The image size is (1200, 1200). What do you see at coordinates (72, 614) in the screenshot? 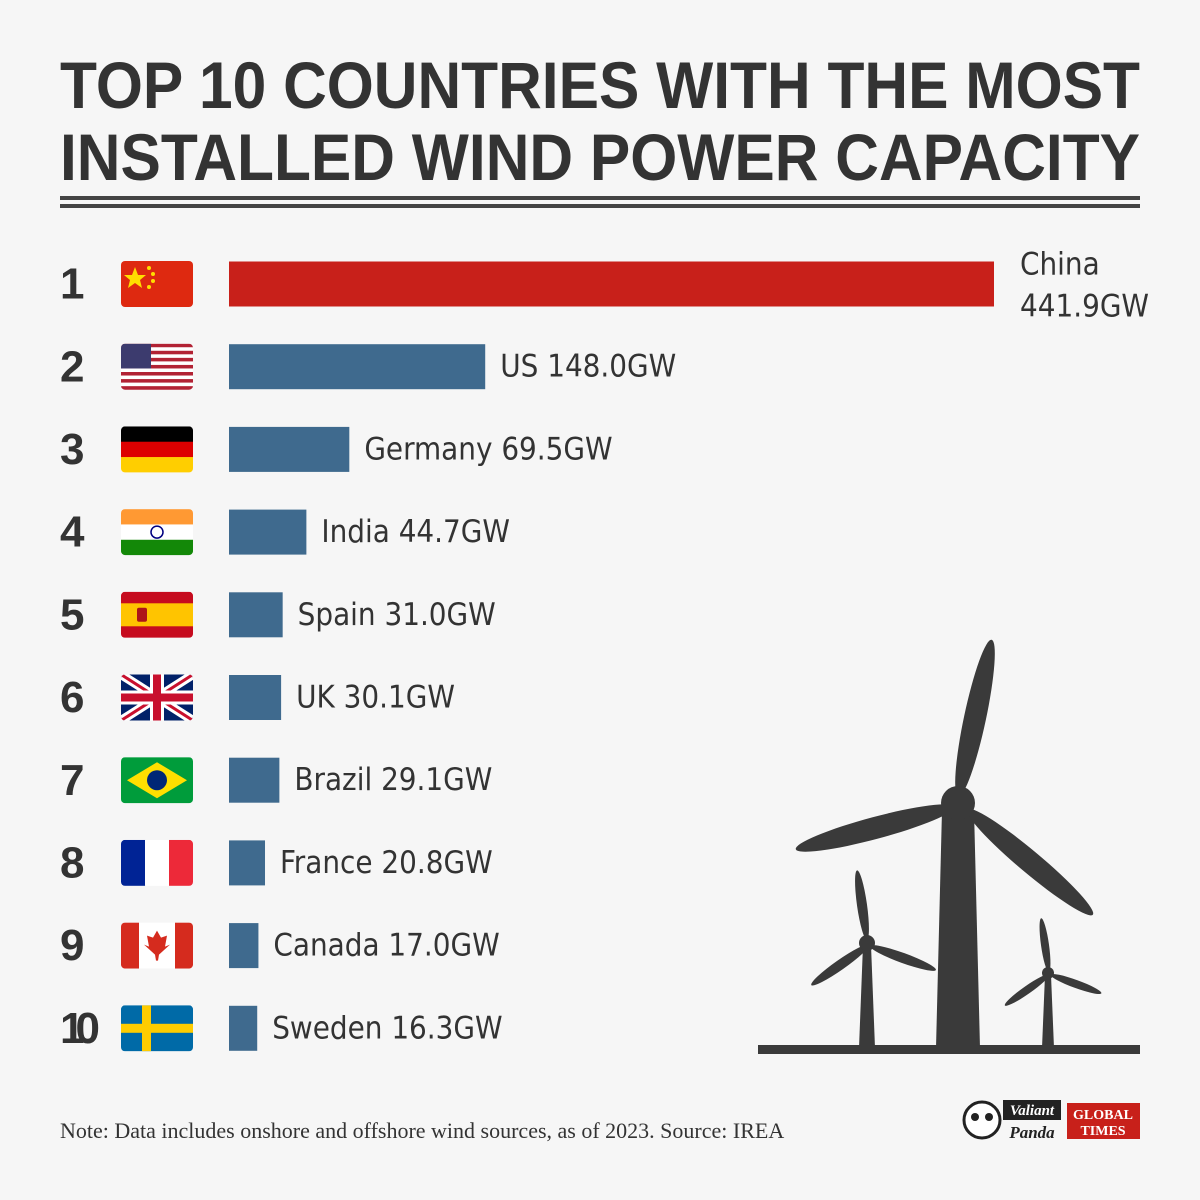
I see `rank: 5` at bounding box center [72, 614].